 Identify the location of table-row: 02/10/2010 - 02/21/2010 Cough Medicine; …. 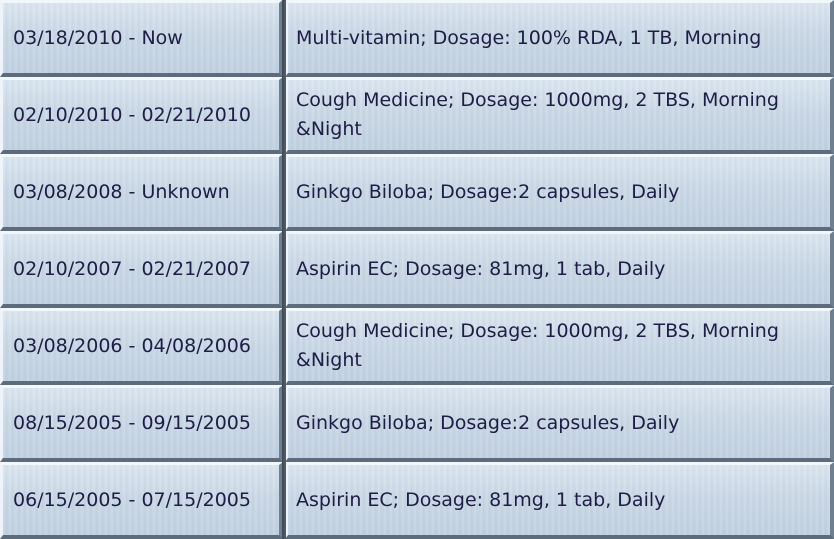
(417, 115).